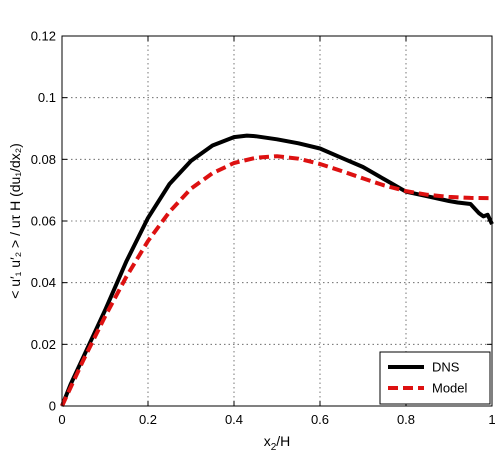 The height and width of the screenshot is (475, 500). Describe the element at coordinates (446, 367) in the screenshot. I see `legend-label-dns: DNS` at that location.